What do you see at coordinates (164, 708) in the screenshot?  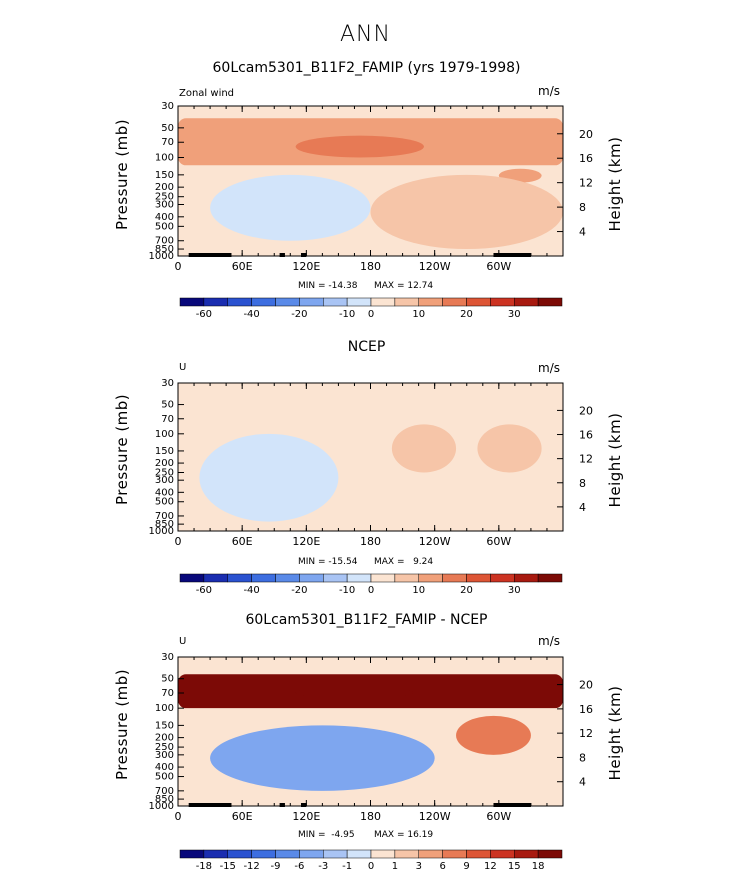 I see `pressure-tick-label: 100` at bounding box center [164, 708].